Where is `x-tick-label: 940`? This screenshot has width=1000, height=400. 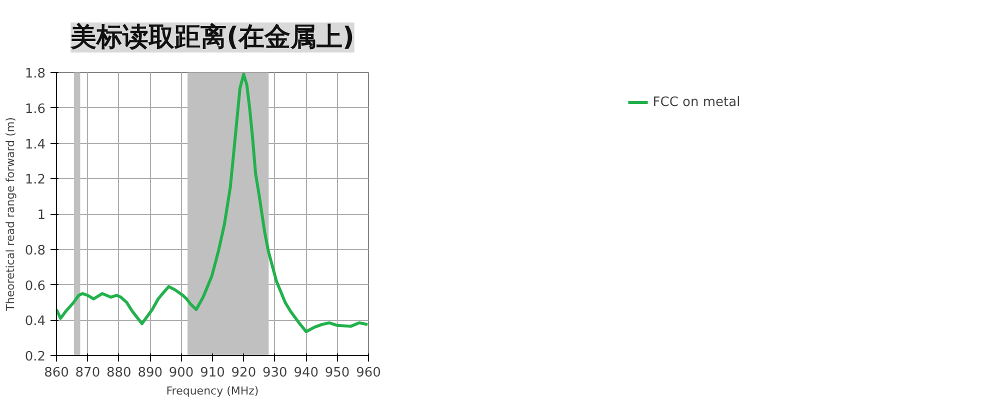 x-tick-label: 940 is located at coordinates (306, 373).